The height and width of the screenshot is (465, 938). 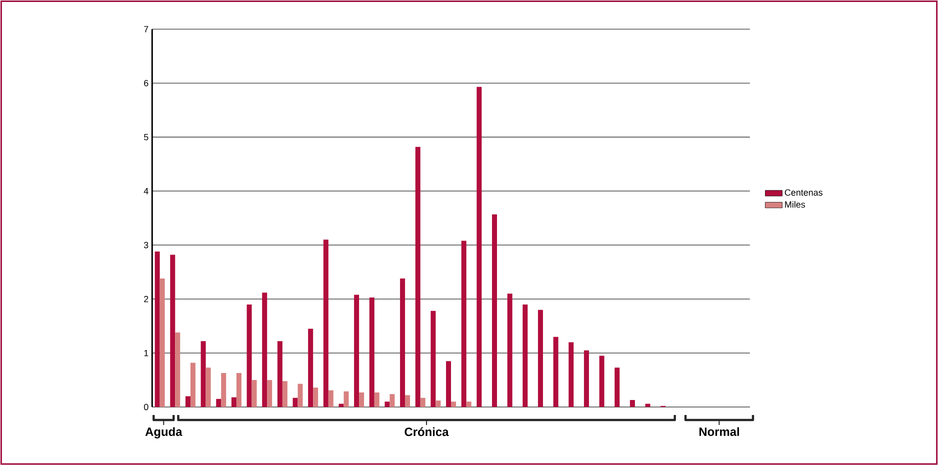 What do you see at coordinates (146, 29) in the screenshot?
I see `y-tick-label: 7` at bounding box center [146, 29].